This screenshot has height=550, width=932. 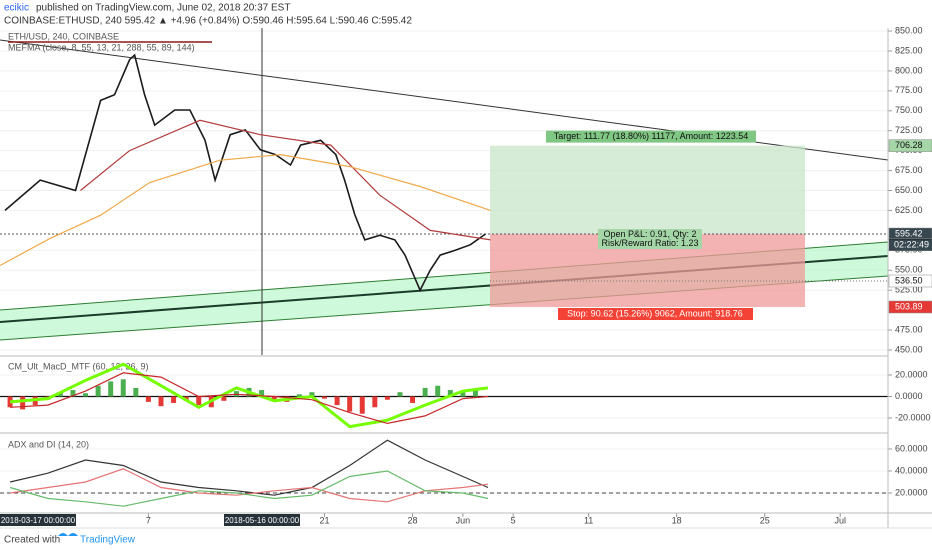 I want to click on pnl-box, so click(x=650, y=239).